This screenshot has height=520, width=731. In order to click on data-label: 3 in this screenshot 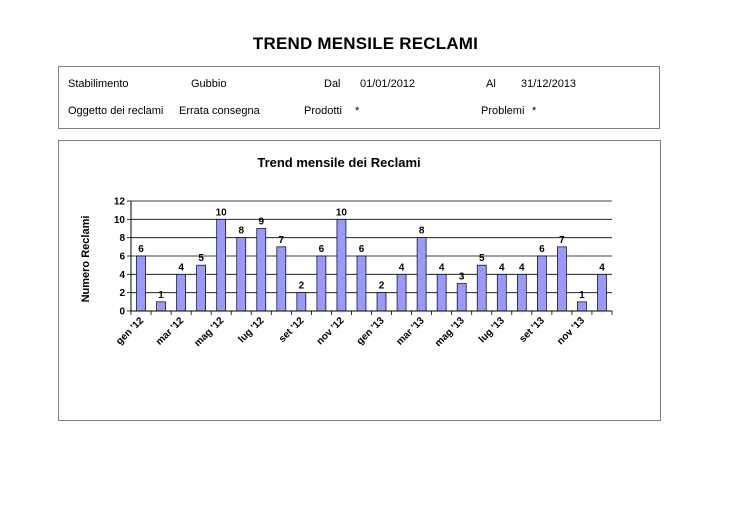, I will do `click(462, 277)`.